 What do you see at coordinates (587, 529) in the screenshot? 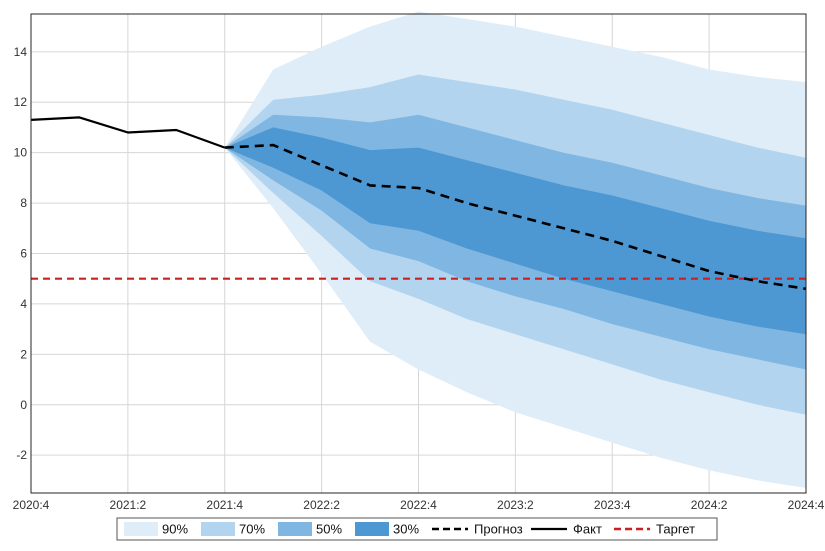
I see `legend-label: Факт` at bounding box center [587, 529].